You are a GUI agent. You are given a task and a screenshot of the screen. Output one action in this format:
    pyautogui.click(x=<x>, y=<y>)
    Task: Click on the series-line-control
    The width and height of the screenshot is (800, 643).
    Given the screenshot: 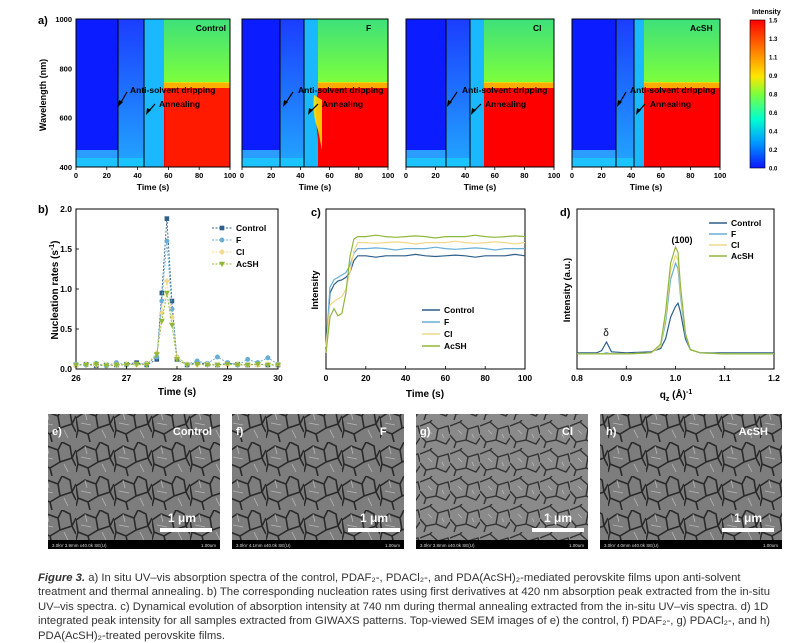 What is the action you would take?
    pyautogui.click(x=425, y=303)
    